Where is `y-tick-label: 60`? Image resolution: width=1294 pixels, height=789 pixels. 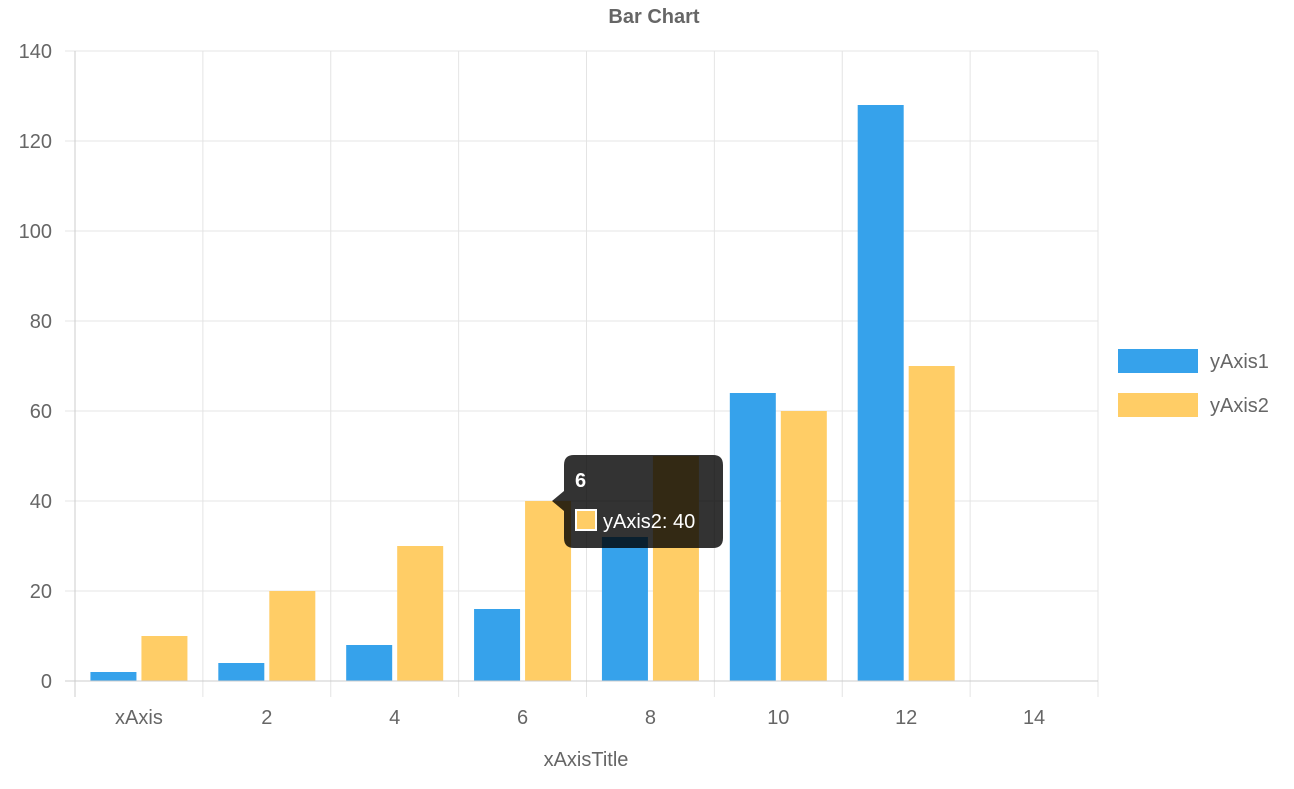
y-tick-label: 60 is located at coordinates (41, 412).